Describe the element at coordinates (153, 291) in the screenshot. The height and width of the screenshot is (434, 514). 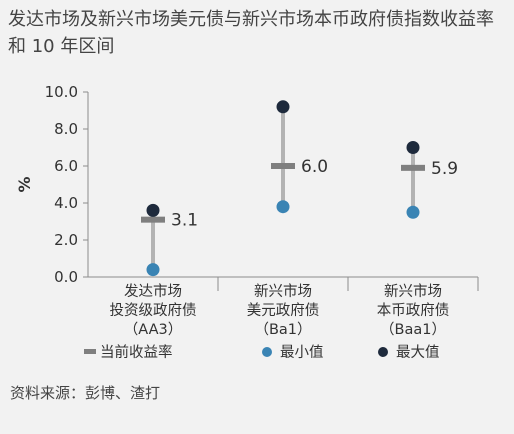
I see `x-tick-label: 发达市场` at that location.